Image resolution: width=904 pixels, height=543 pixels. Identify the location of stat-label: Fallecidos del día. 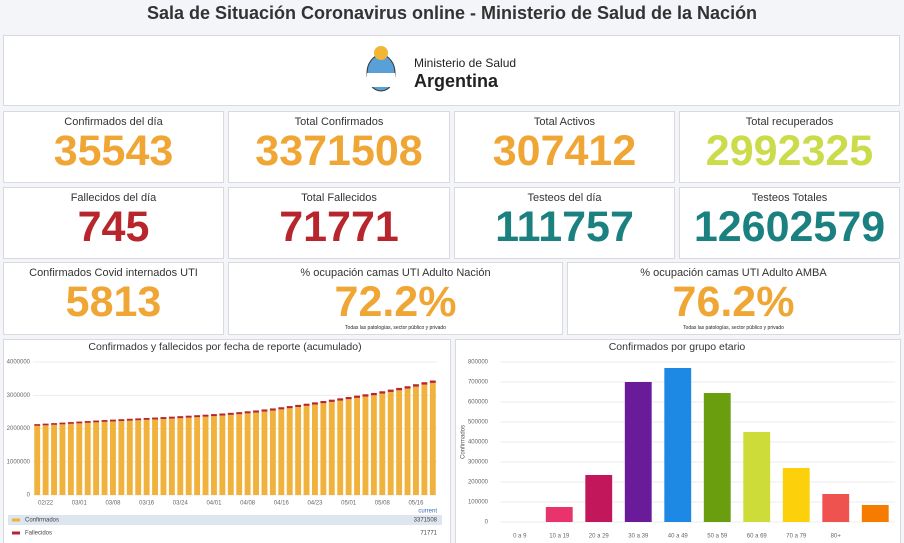
(113, 198).